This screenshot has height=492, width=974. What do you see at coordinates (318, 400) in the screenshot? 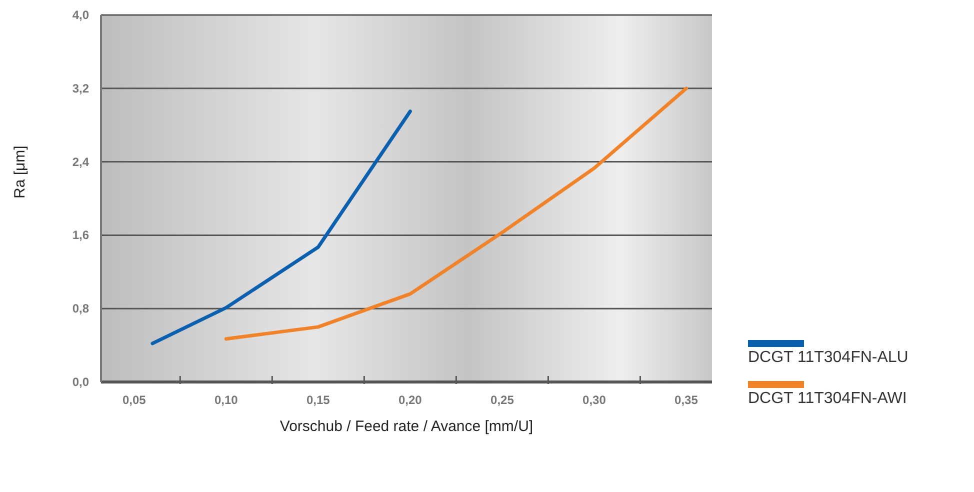
I see `x-tick-label: 0,15` at bounding box center [318, 400].